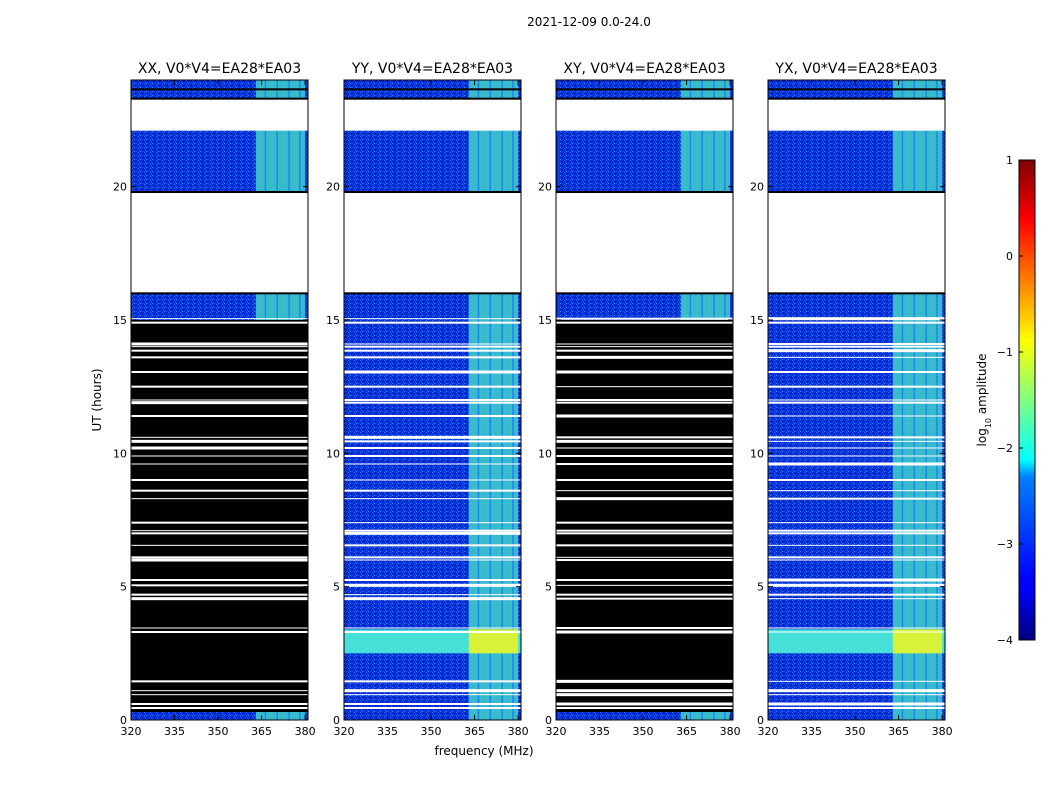  What do you see at coordinates (1005, 544) in the screenshot?
I see `colorbar-tick-label-4: −3` at bounding box center [1005, 544].